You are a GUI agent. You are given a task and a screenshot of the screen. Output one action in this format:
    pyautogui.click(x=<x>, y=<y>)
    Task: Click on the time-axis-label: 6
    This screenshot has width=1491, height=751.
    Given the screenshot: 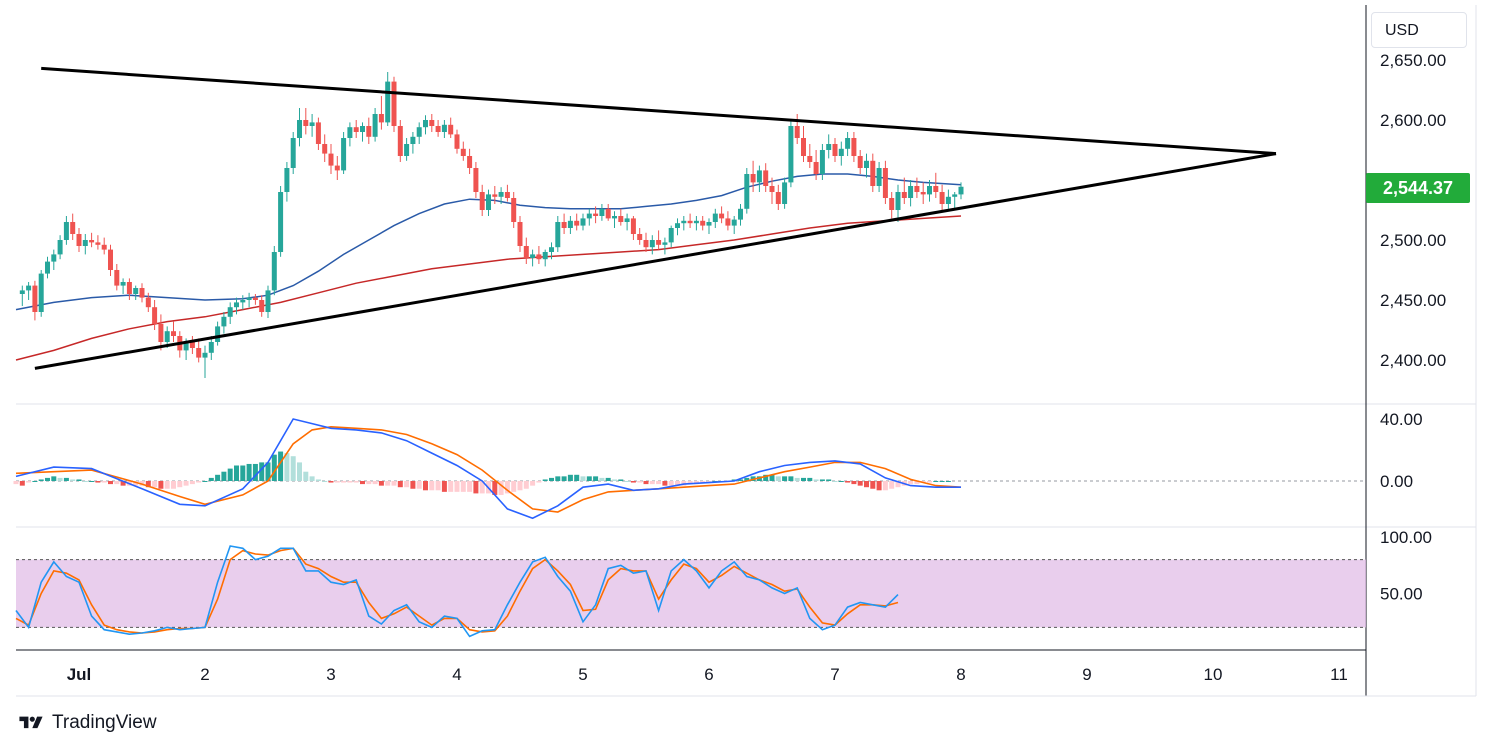 What is the action you would take?
    pyautogui.click(x=708, y=674)
    